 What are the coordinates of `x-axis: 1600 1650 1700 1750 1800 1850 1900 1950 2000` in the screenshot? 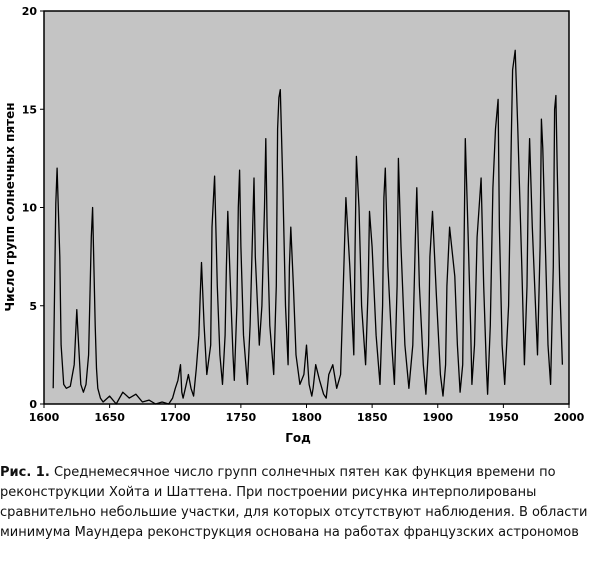 It's located at (307, 414).